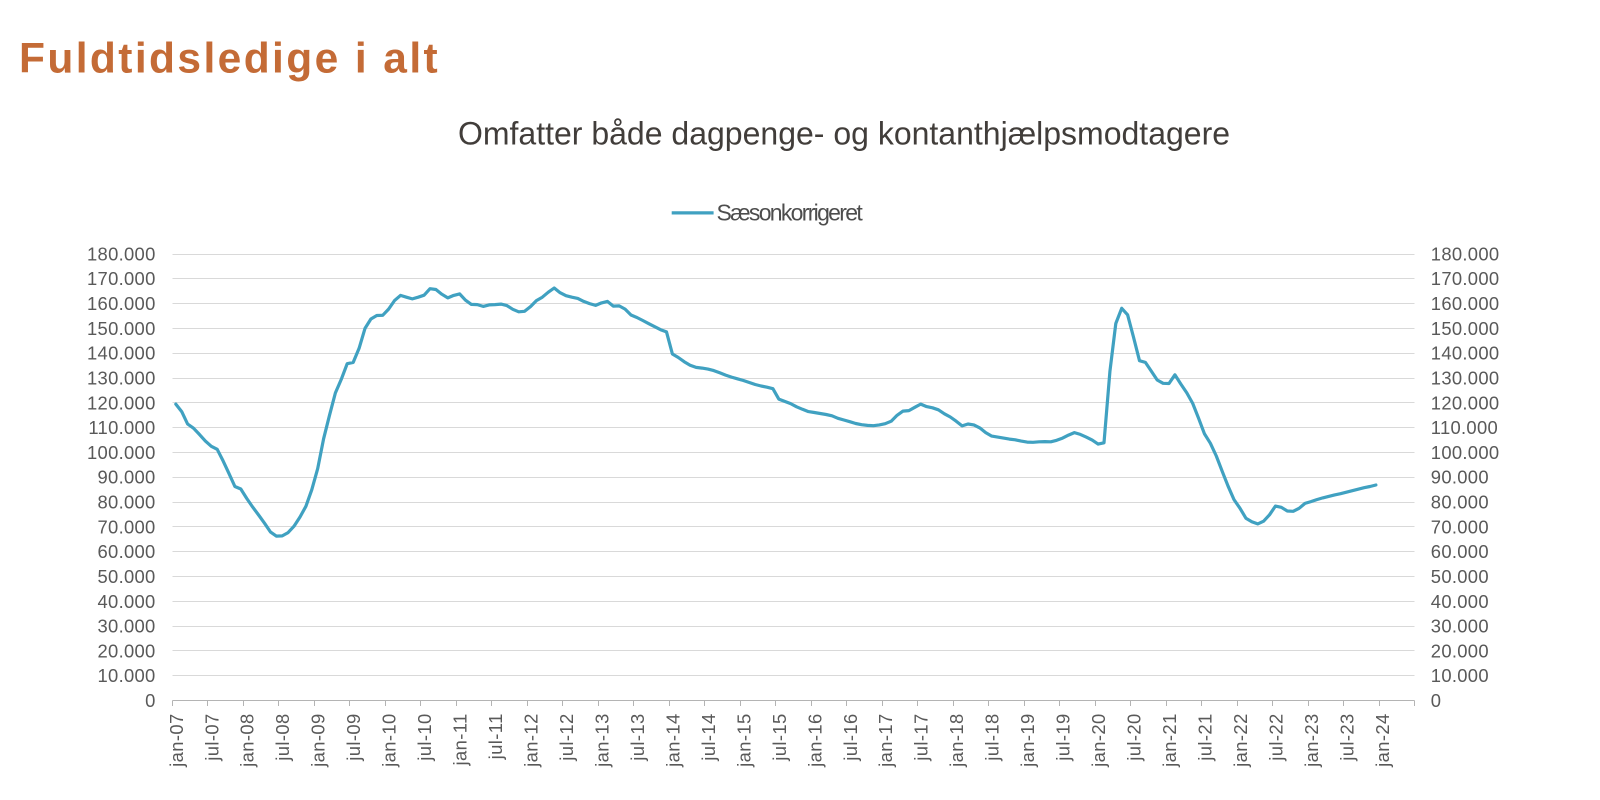  I want to click on svg-text: jan-12, so click(531, 740).